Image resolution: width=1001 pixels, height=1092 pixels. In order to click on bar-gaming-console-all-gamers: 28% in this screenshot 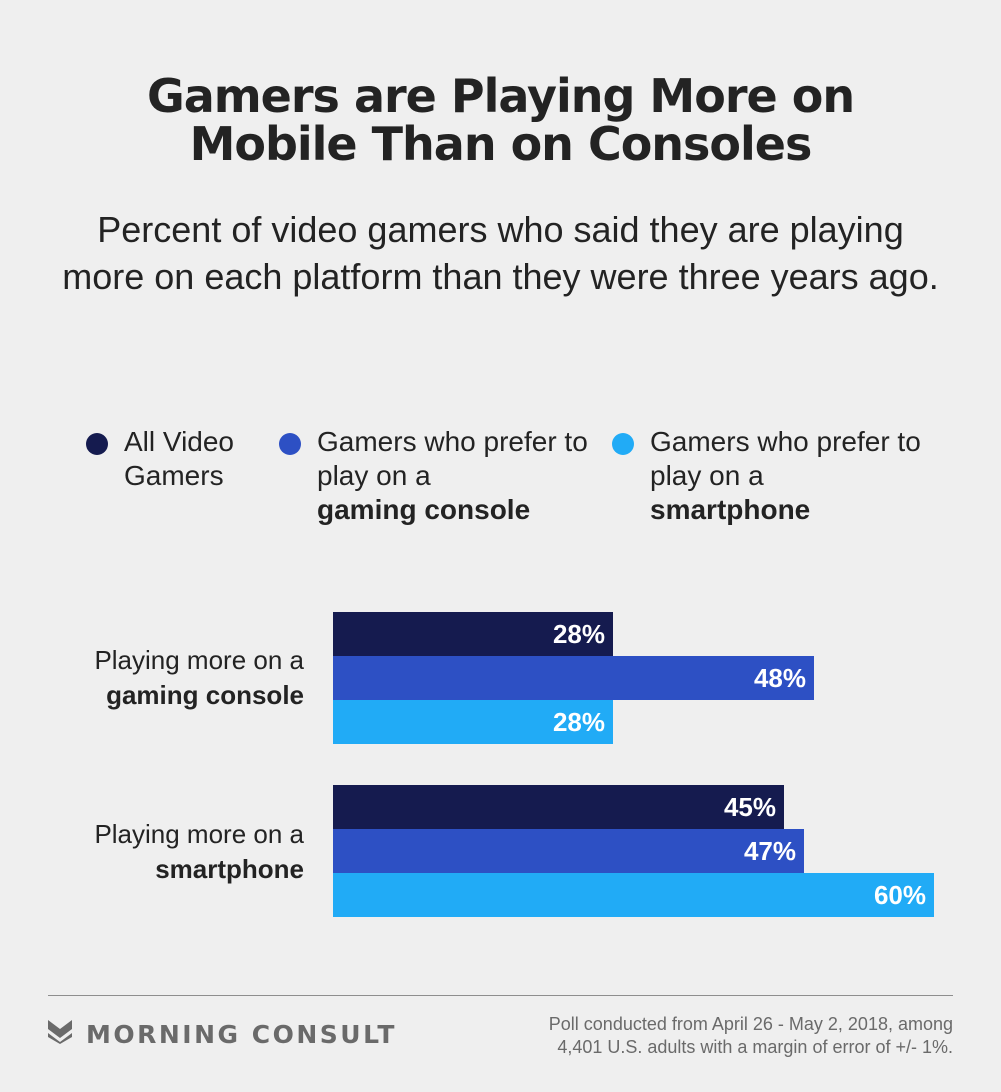, I will do `click(473, 634)`.